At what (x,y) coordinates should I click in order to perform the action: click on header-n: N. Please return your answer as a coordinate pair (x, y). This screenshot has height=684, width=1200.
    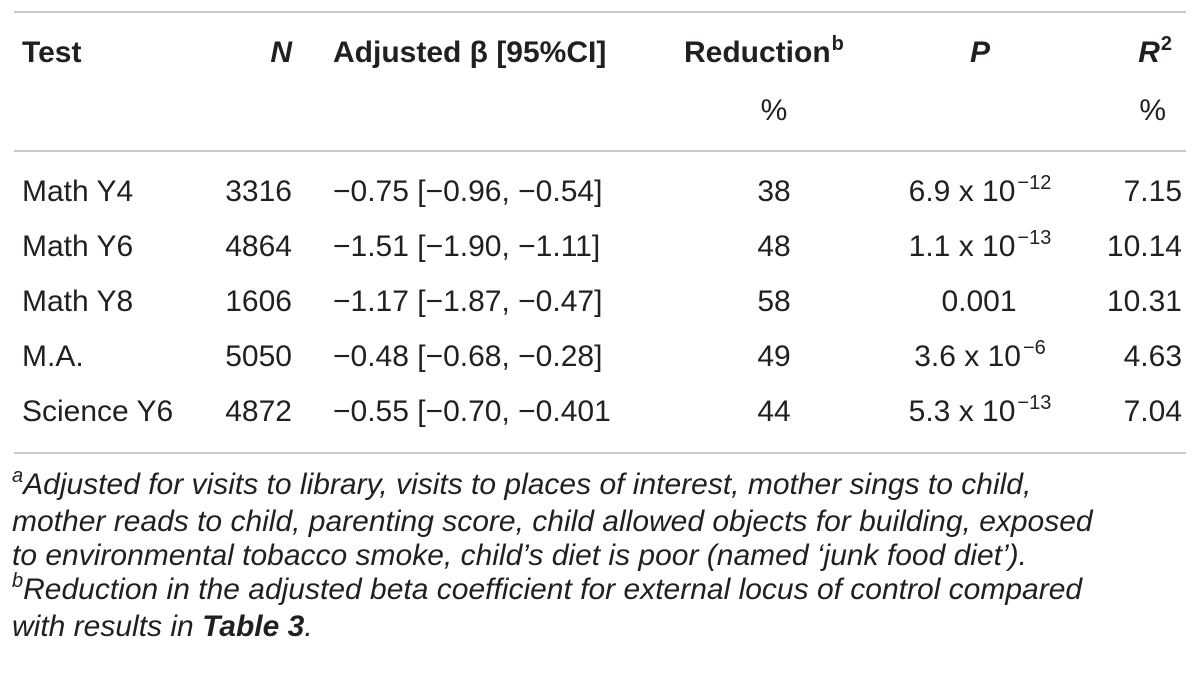
    Looking at the image, I should click on (281, 53).